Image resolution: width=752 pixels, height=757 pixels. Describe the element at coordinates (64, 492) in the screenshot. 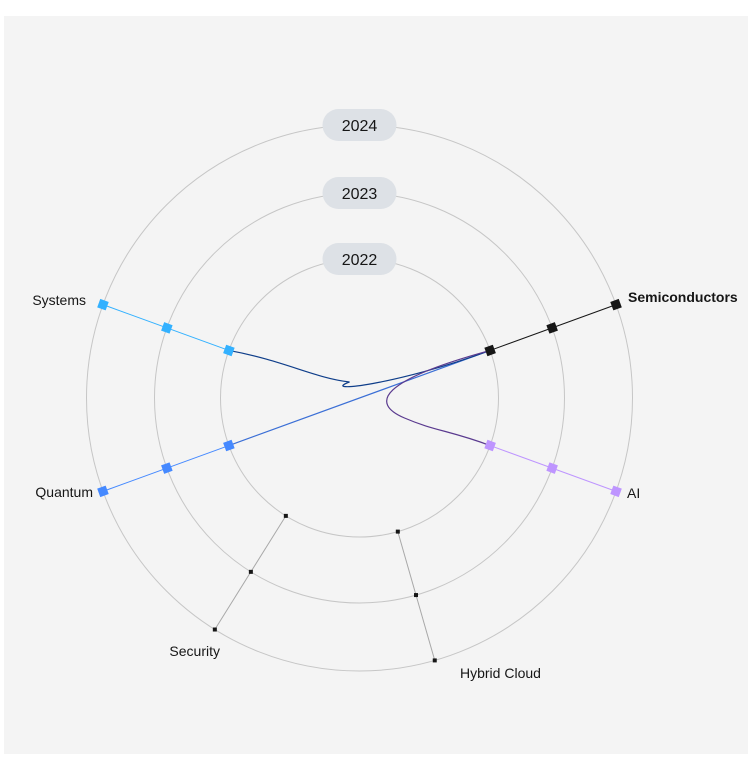

I see `axis-label-quantum: Quantum` at that location.